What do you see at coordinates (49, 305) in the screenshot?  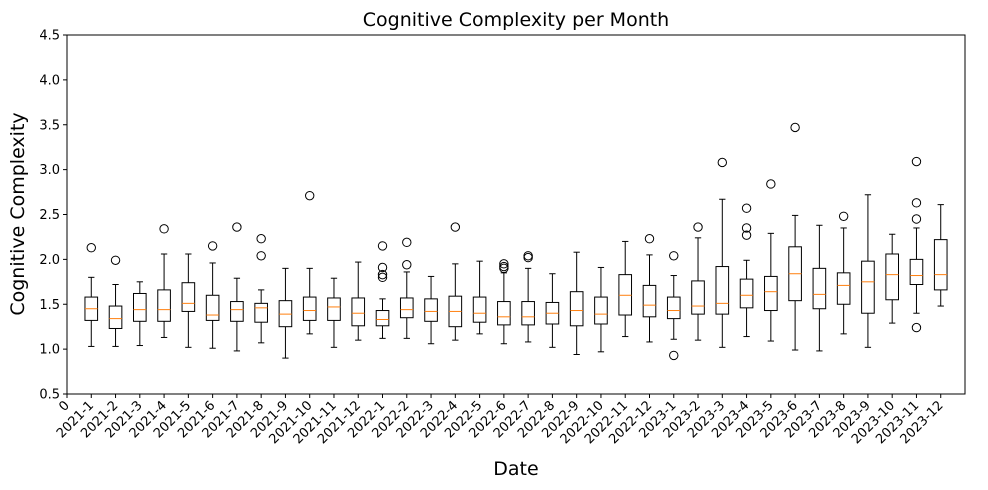 I see `y-tick-label: 1.5` at bounding box center [49, 305].